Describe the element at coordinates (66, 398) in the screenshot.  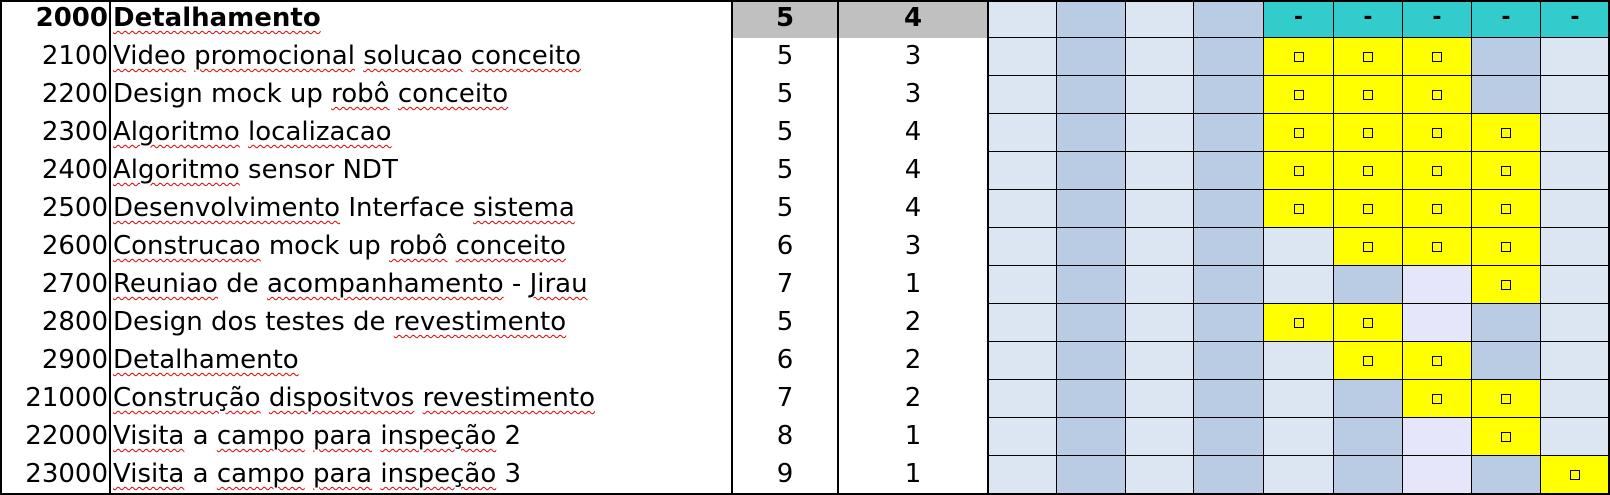
I see `task-code: 21000` at that location.